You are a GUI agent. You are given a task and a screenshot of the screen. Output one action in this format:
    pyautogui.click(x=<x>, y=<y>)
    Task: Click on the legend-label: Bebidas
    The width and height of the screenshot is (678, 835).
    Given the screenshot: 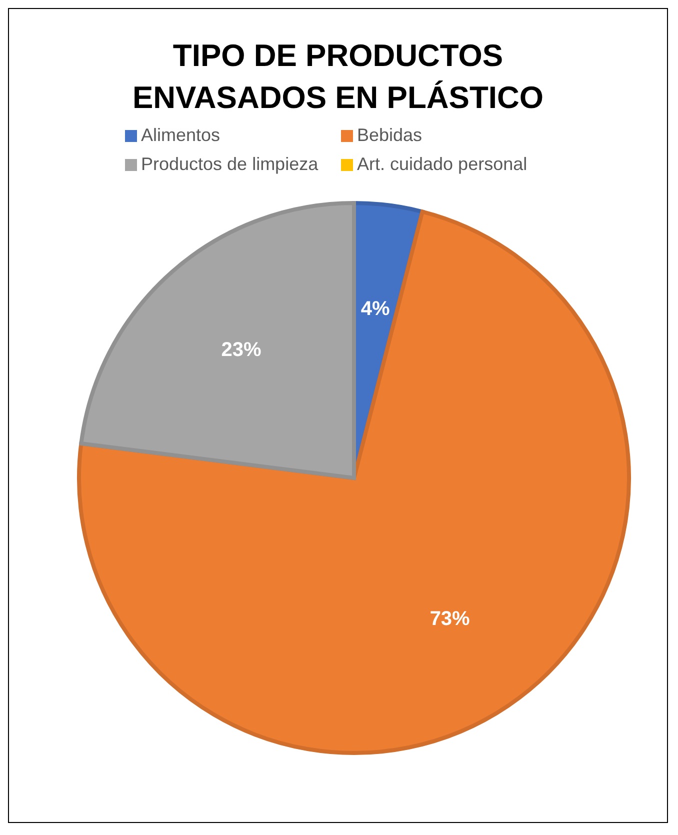 What is the action you would take?
    pyautogui.click(x=389, y=135)
    